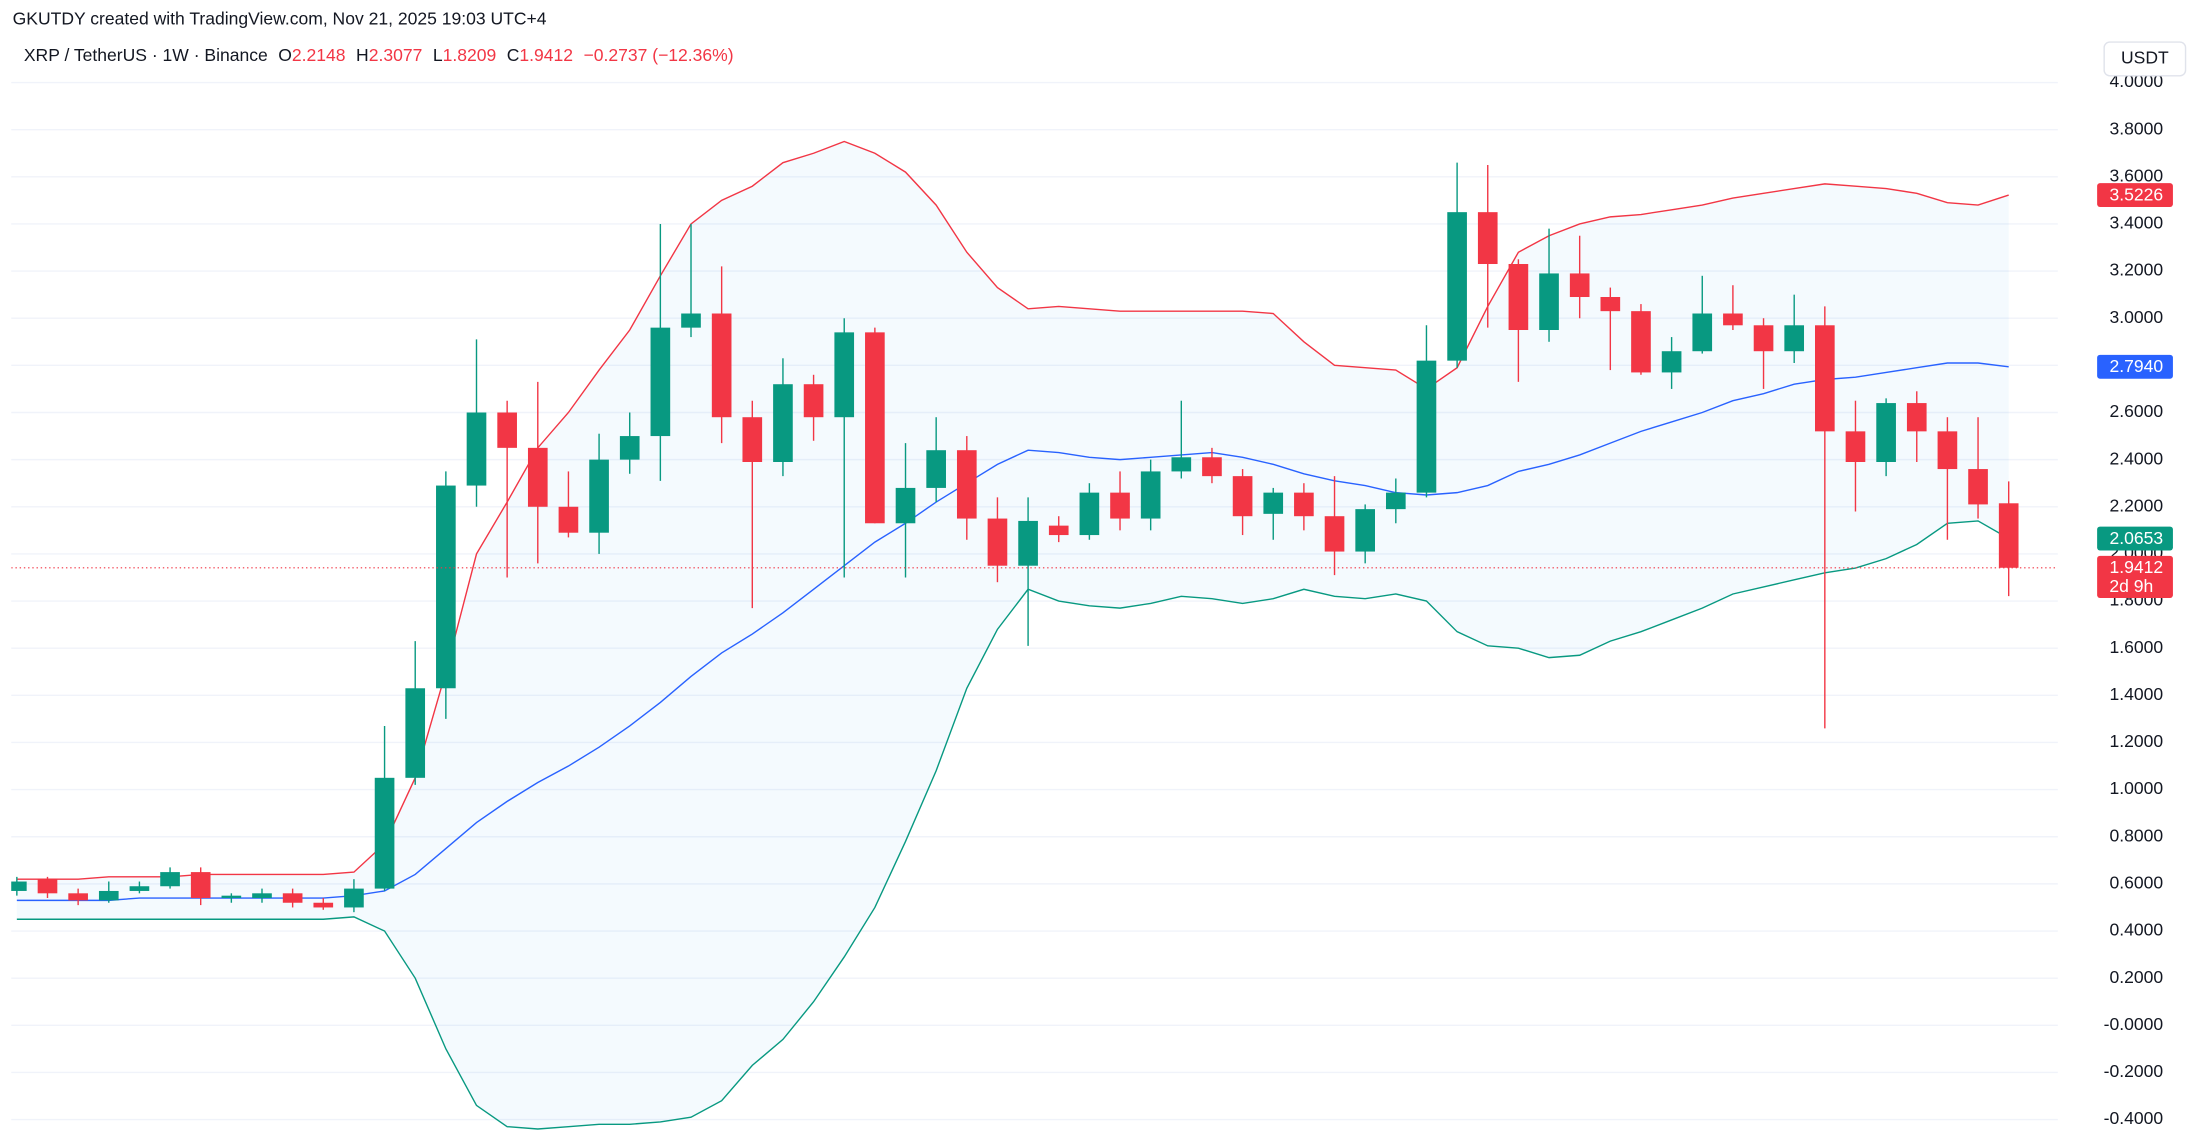  Describe the element at coordinates (2134, 1071) in the screenshot. I see `y-tick-label: -0.2000` at that location.